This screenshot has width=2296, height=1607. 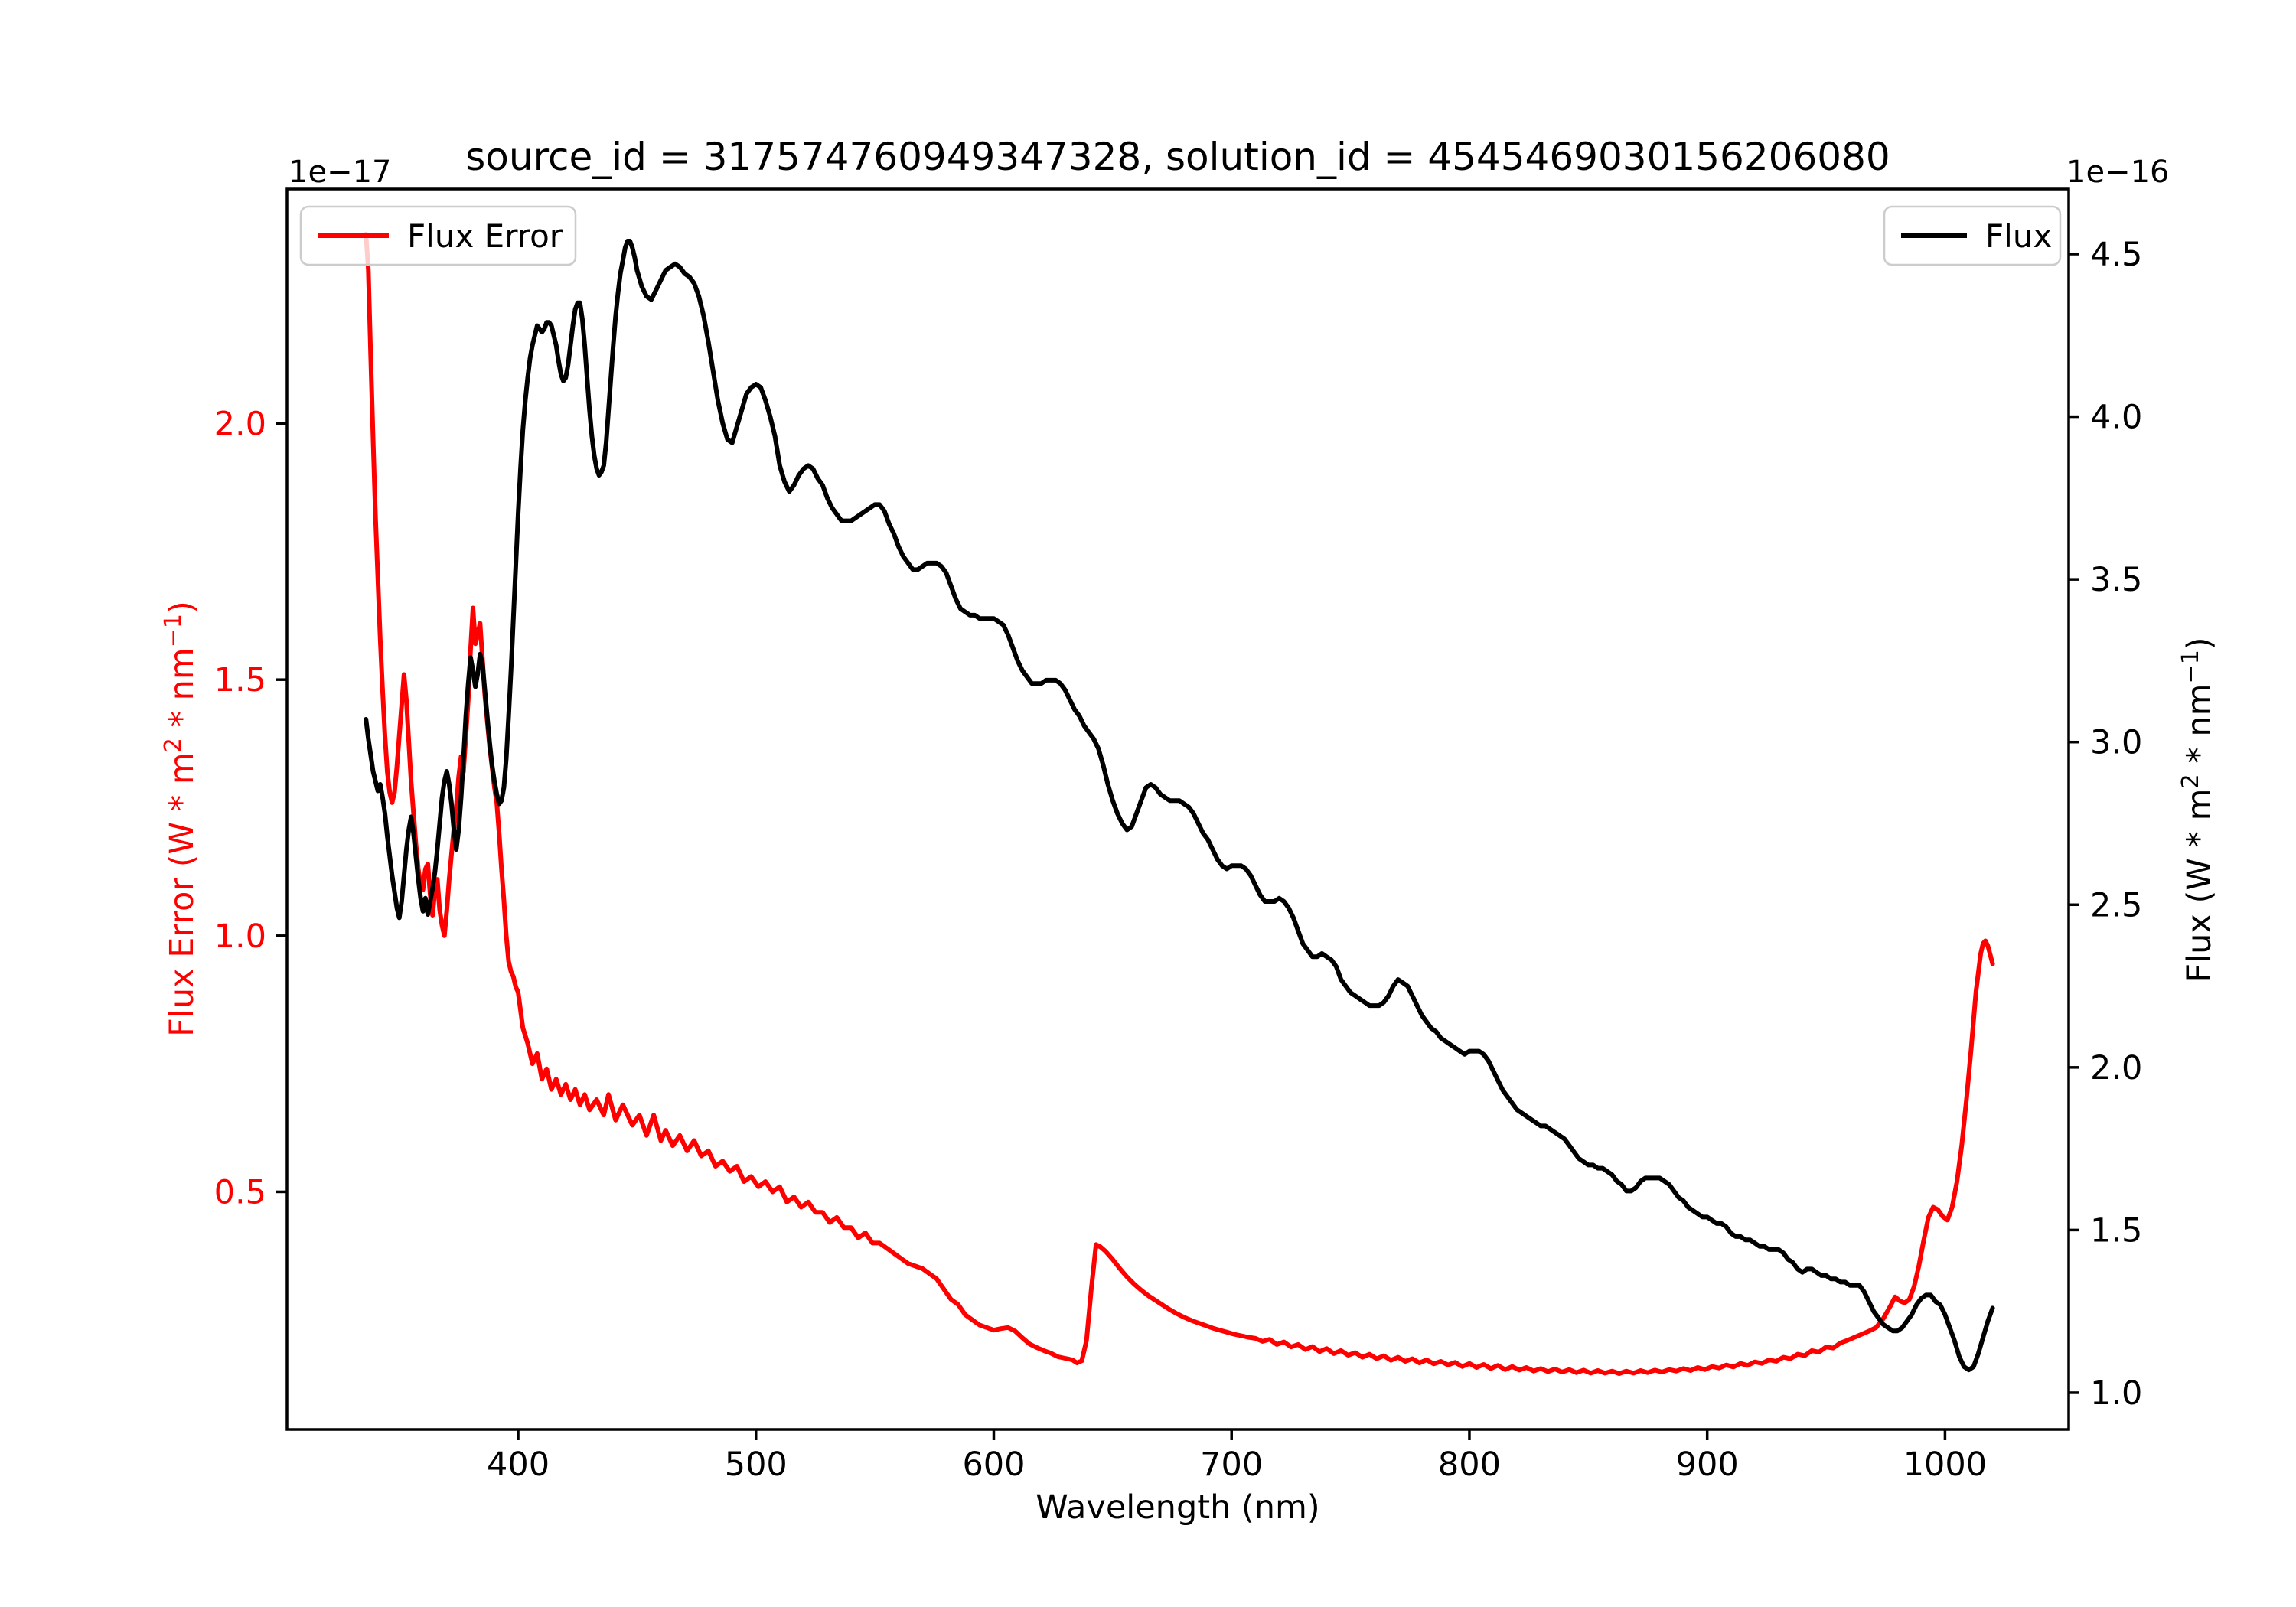 I want to click on x-tick-label: 1000, so click(x=1945, y=1465).